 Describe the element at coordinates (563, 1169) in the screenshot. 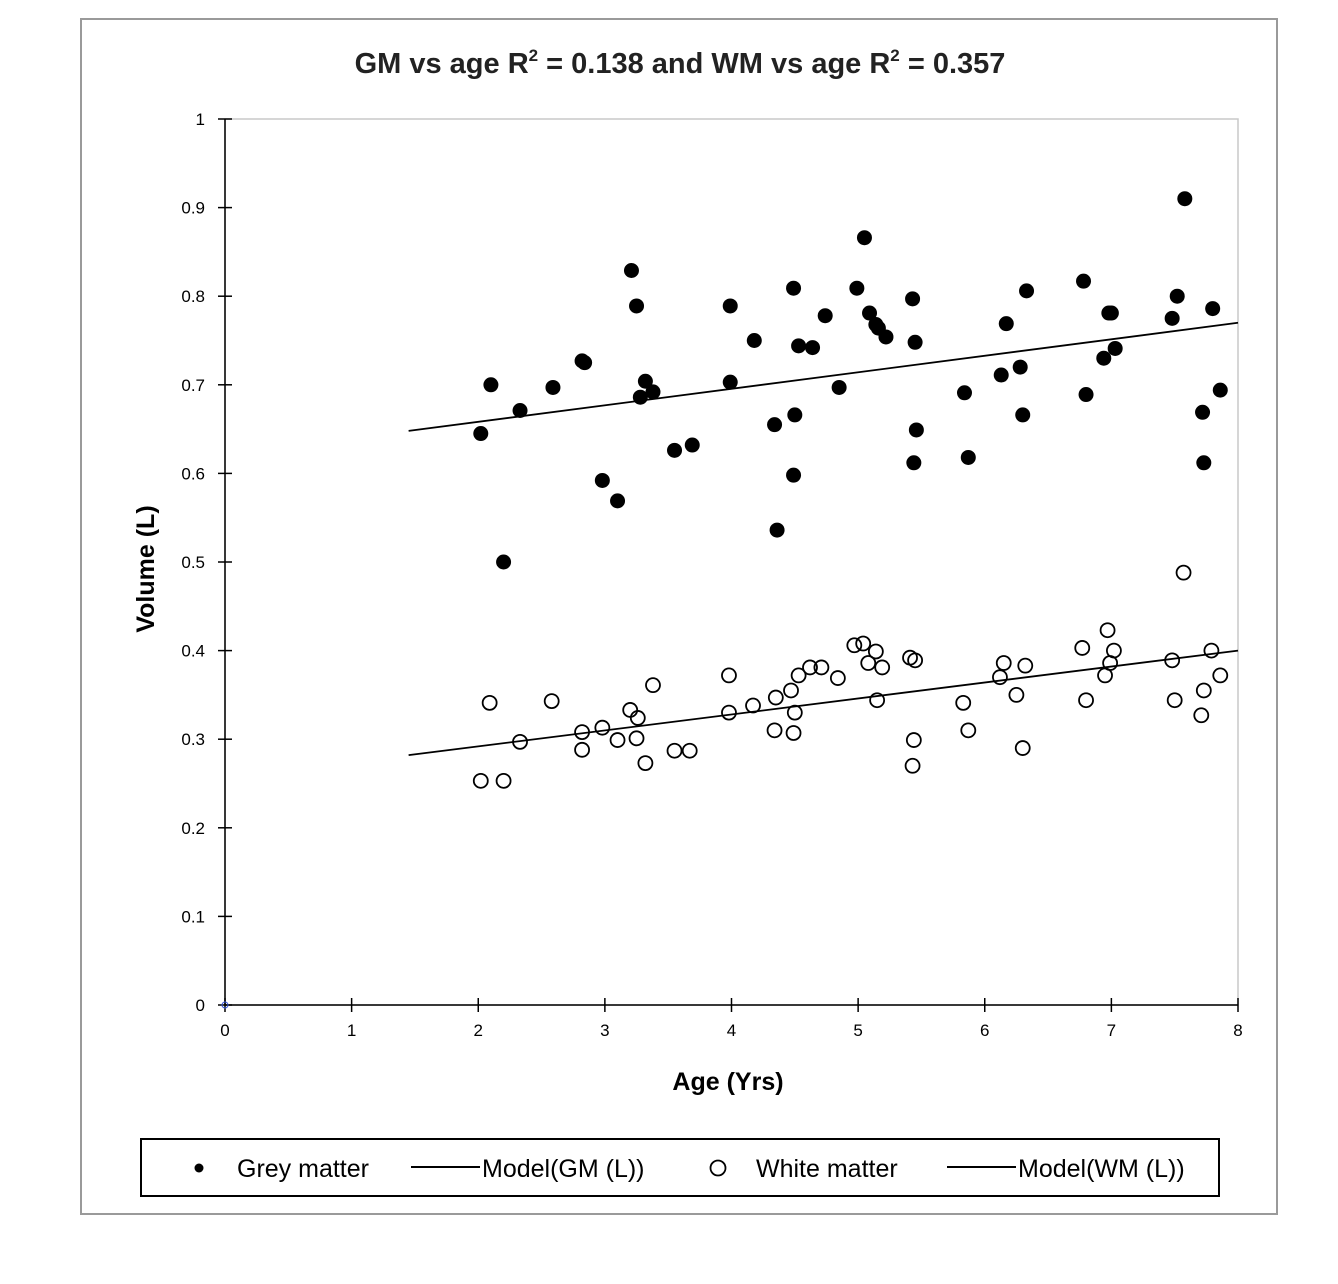

I see `legend-gm-model-label: Model(GM (L))` at that location.